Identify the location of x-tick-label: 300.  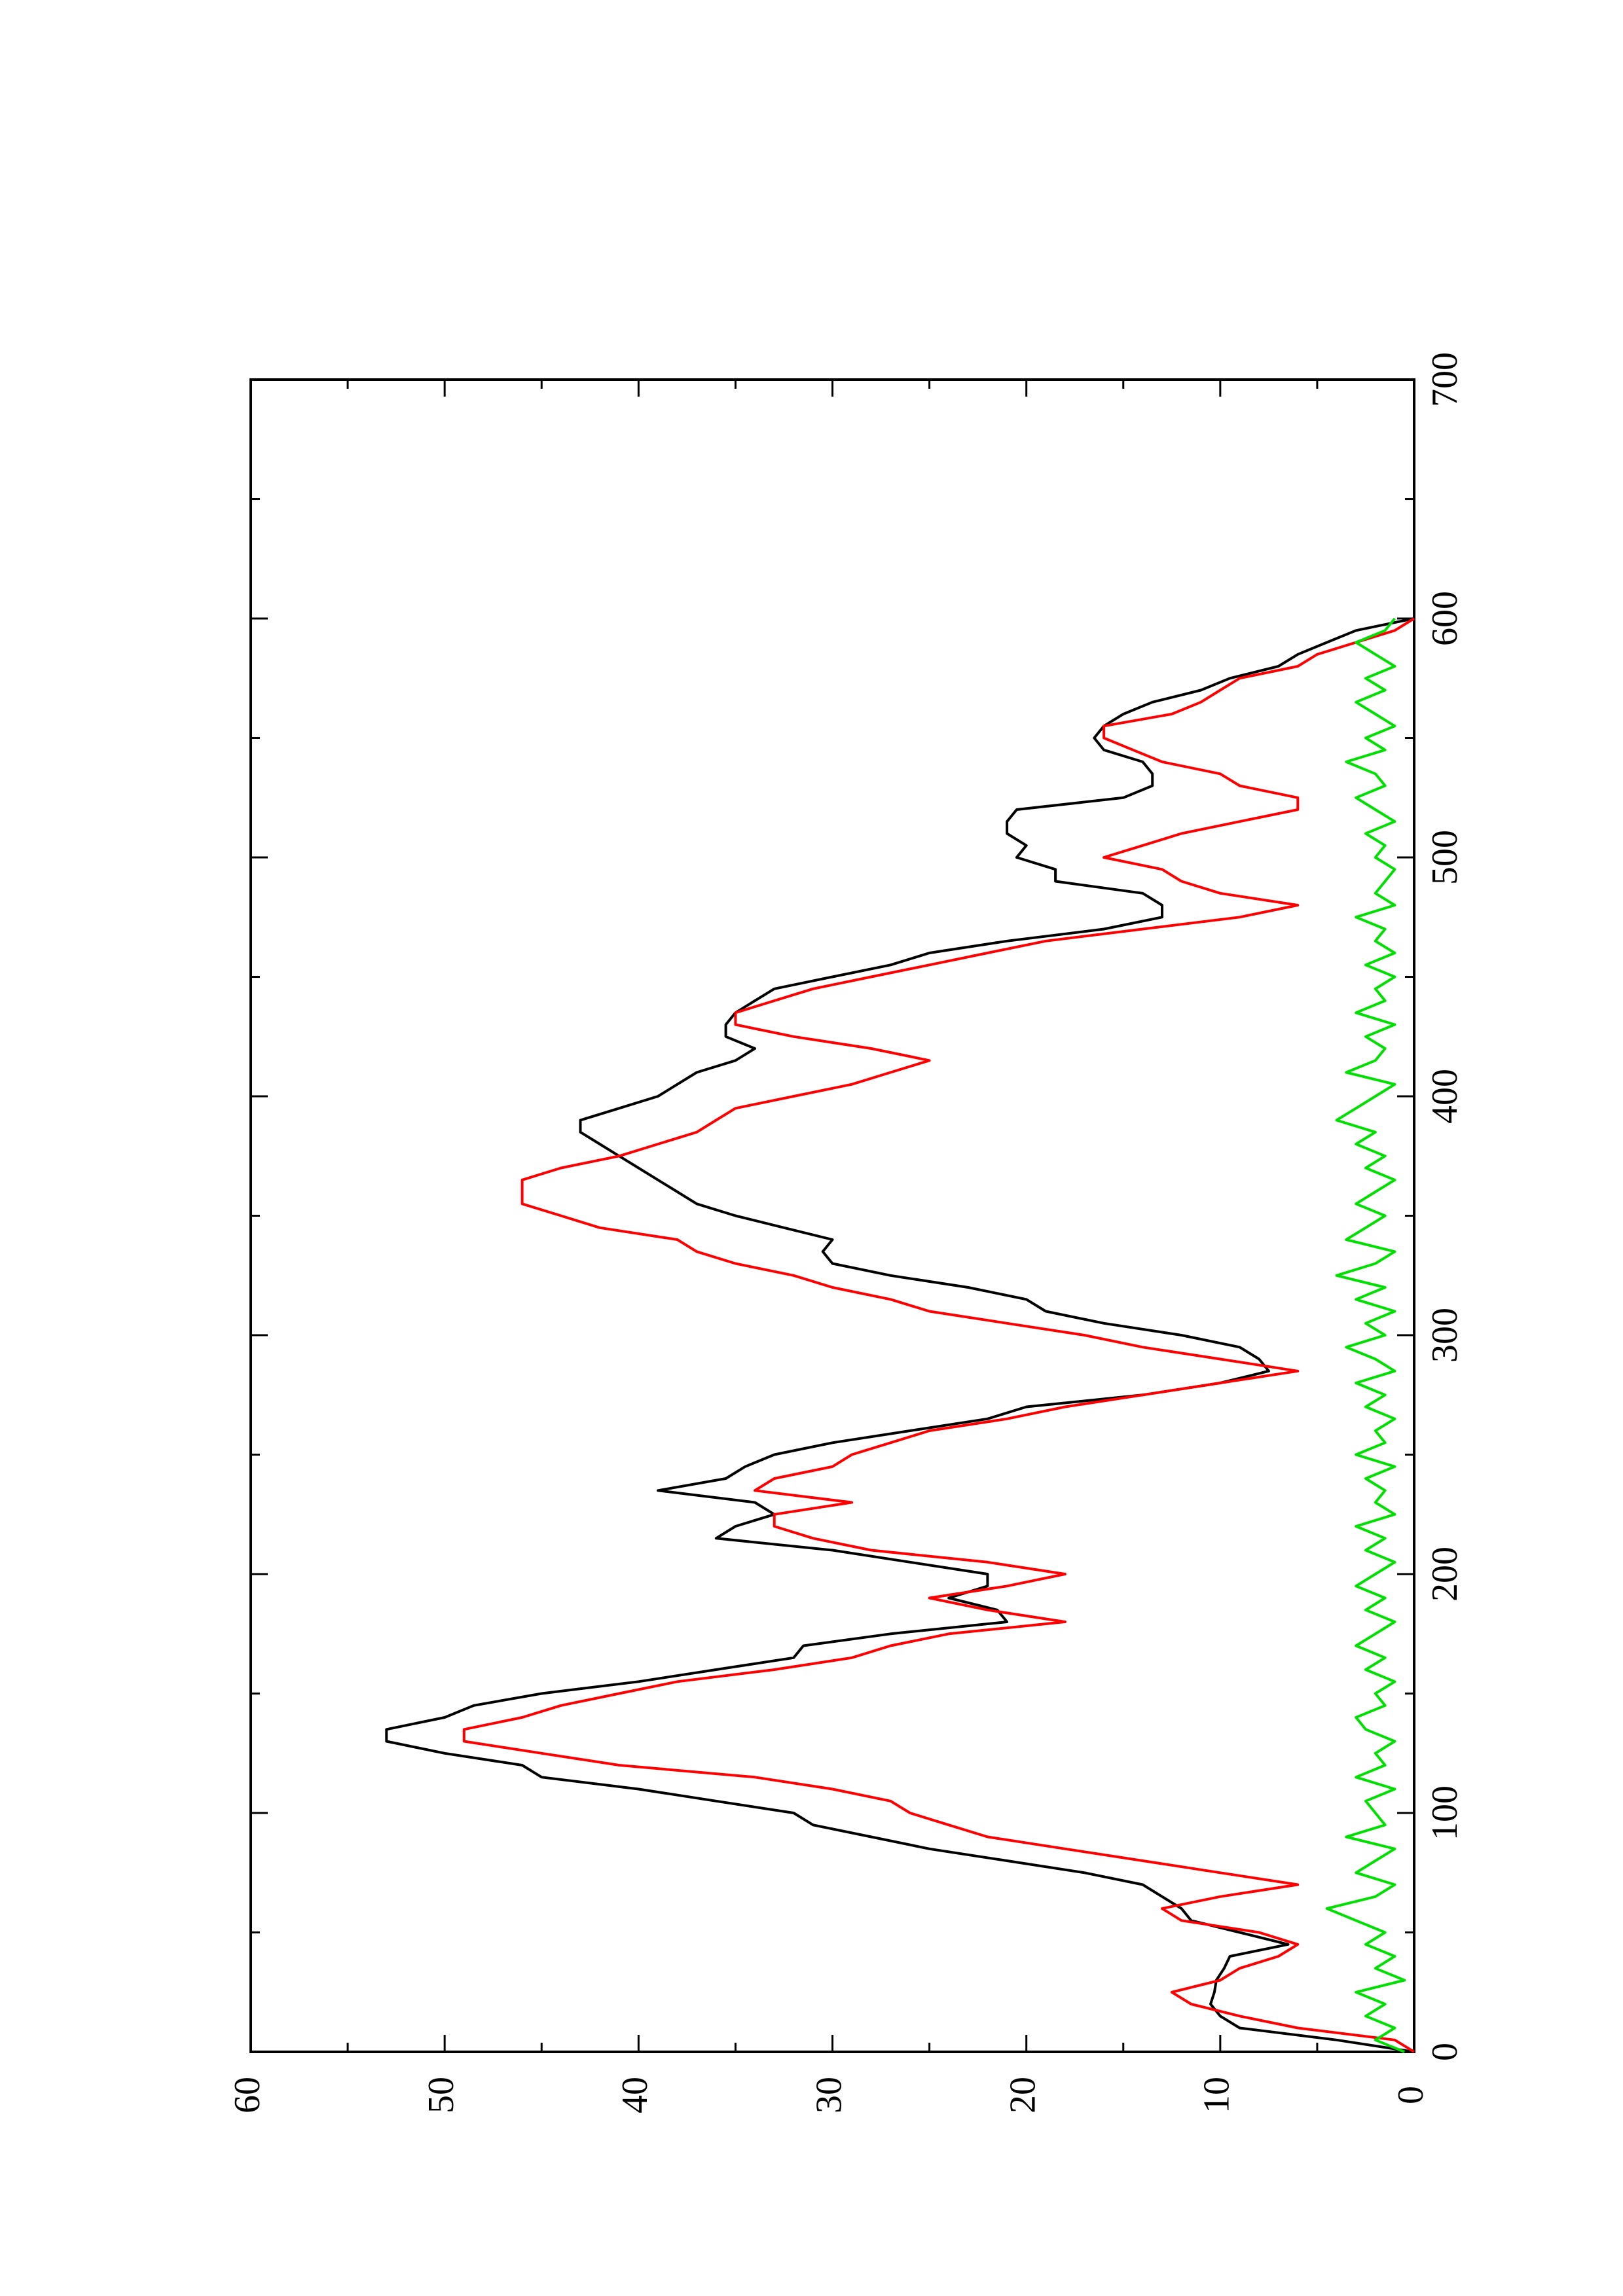
(1445, 1335).